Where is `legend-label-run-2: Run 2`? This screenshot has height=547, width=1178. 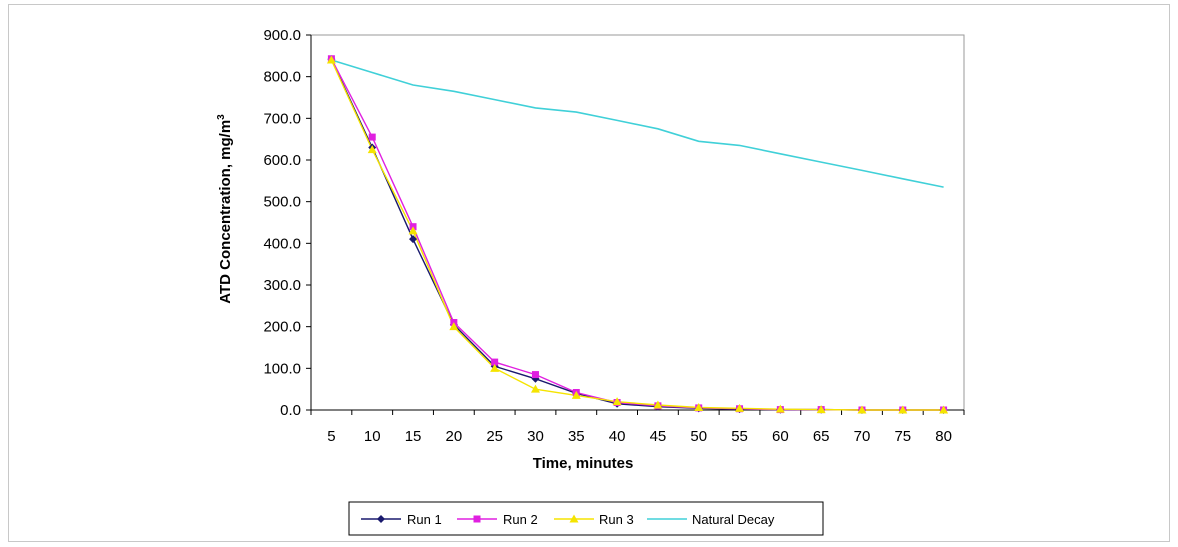
legend-label-run-2: Run 2 is located at coordinates (520, 519).